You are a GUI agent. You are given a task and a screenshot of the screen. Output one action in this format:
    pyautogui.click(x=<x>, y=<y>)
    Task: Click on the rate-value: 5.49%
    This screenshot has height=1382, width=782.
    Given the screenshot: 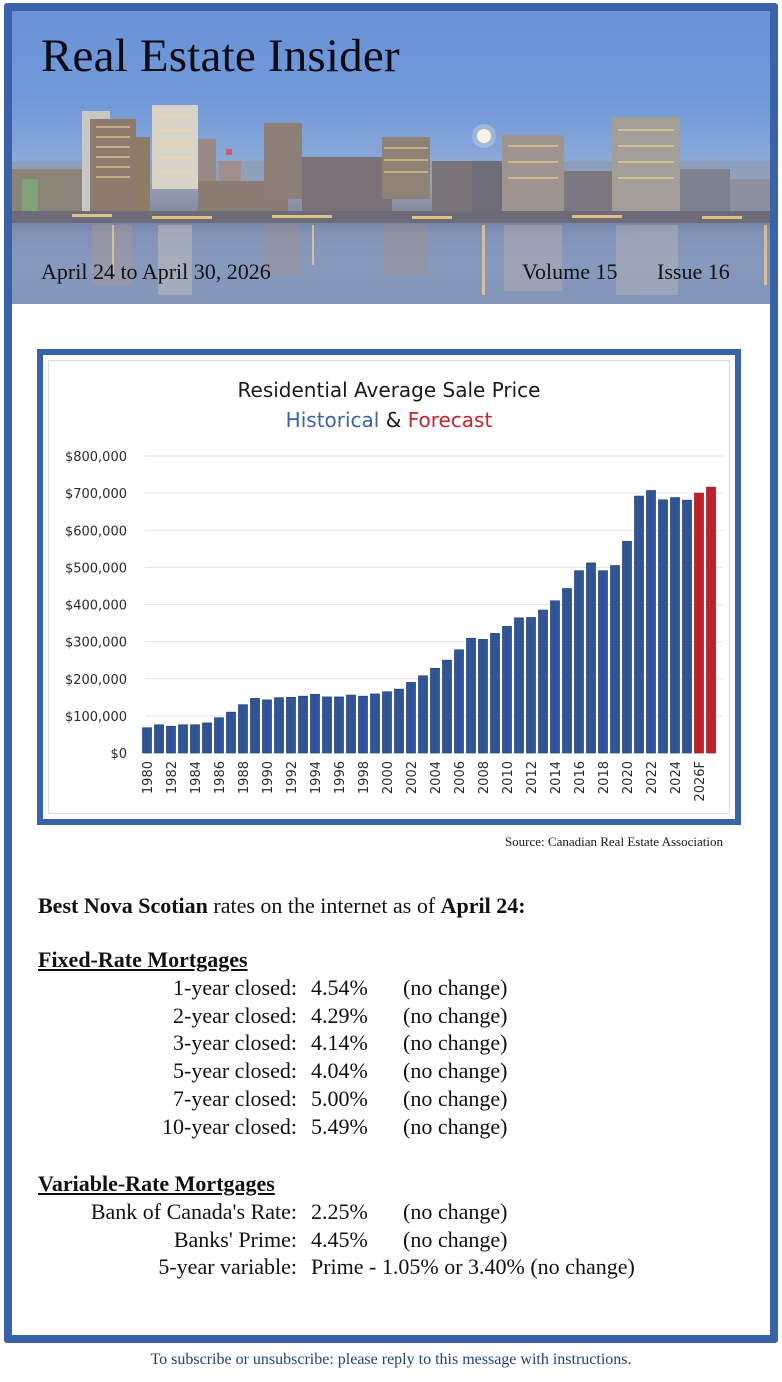 What is the action you would take?
    pyautogui.click(x=339, y=1126)
    